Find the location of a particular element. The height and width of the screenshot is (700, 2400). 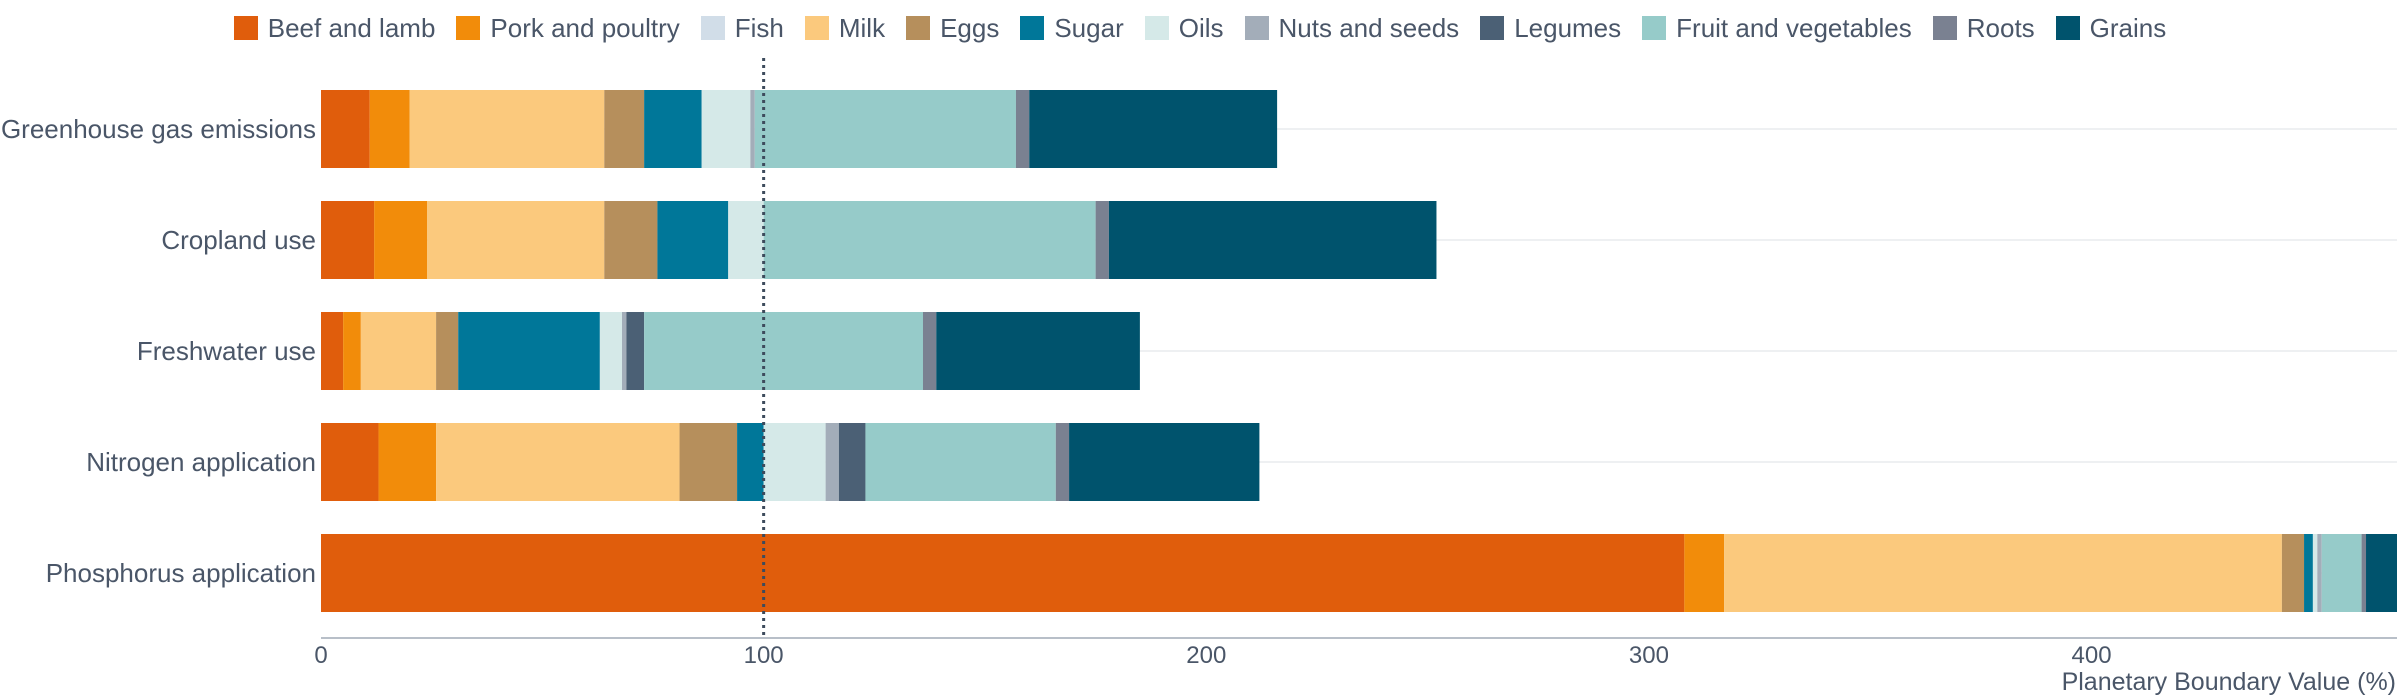

bar-fruit-and-vegetables-phosphorus-application is located at coordinates (2341, 573).